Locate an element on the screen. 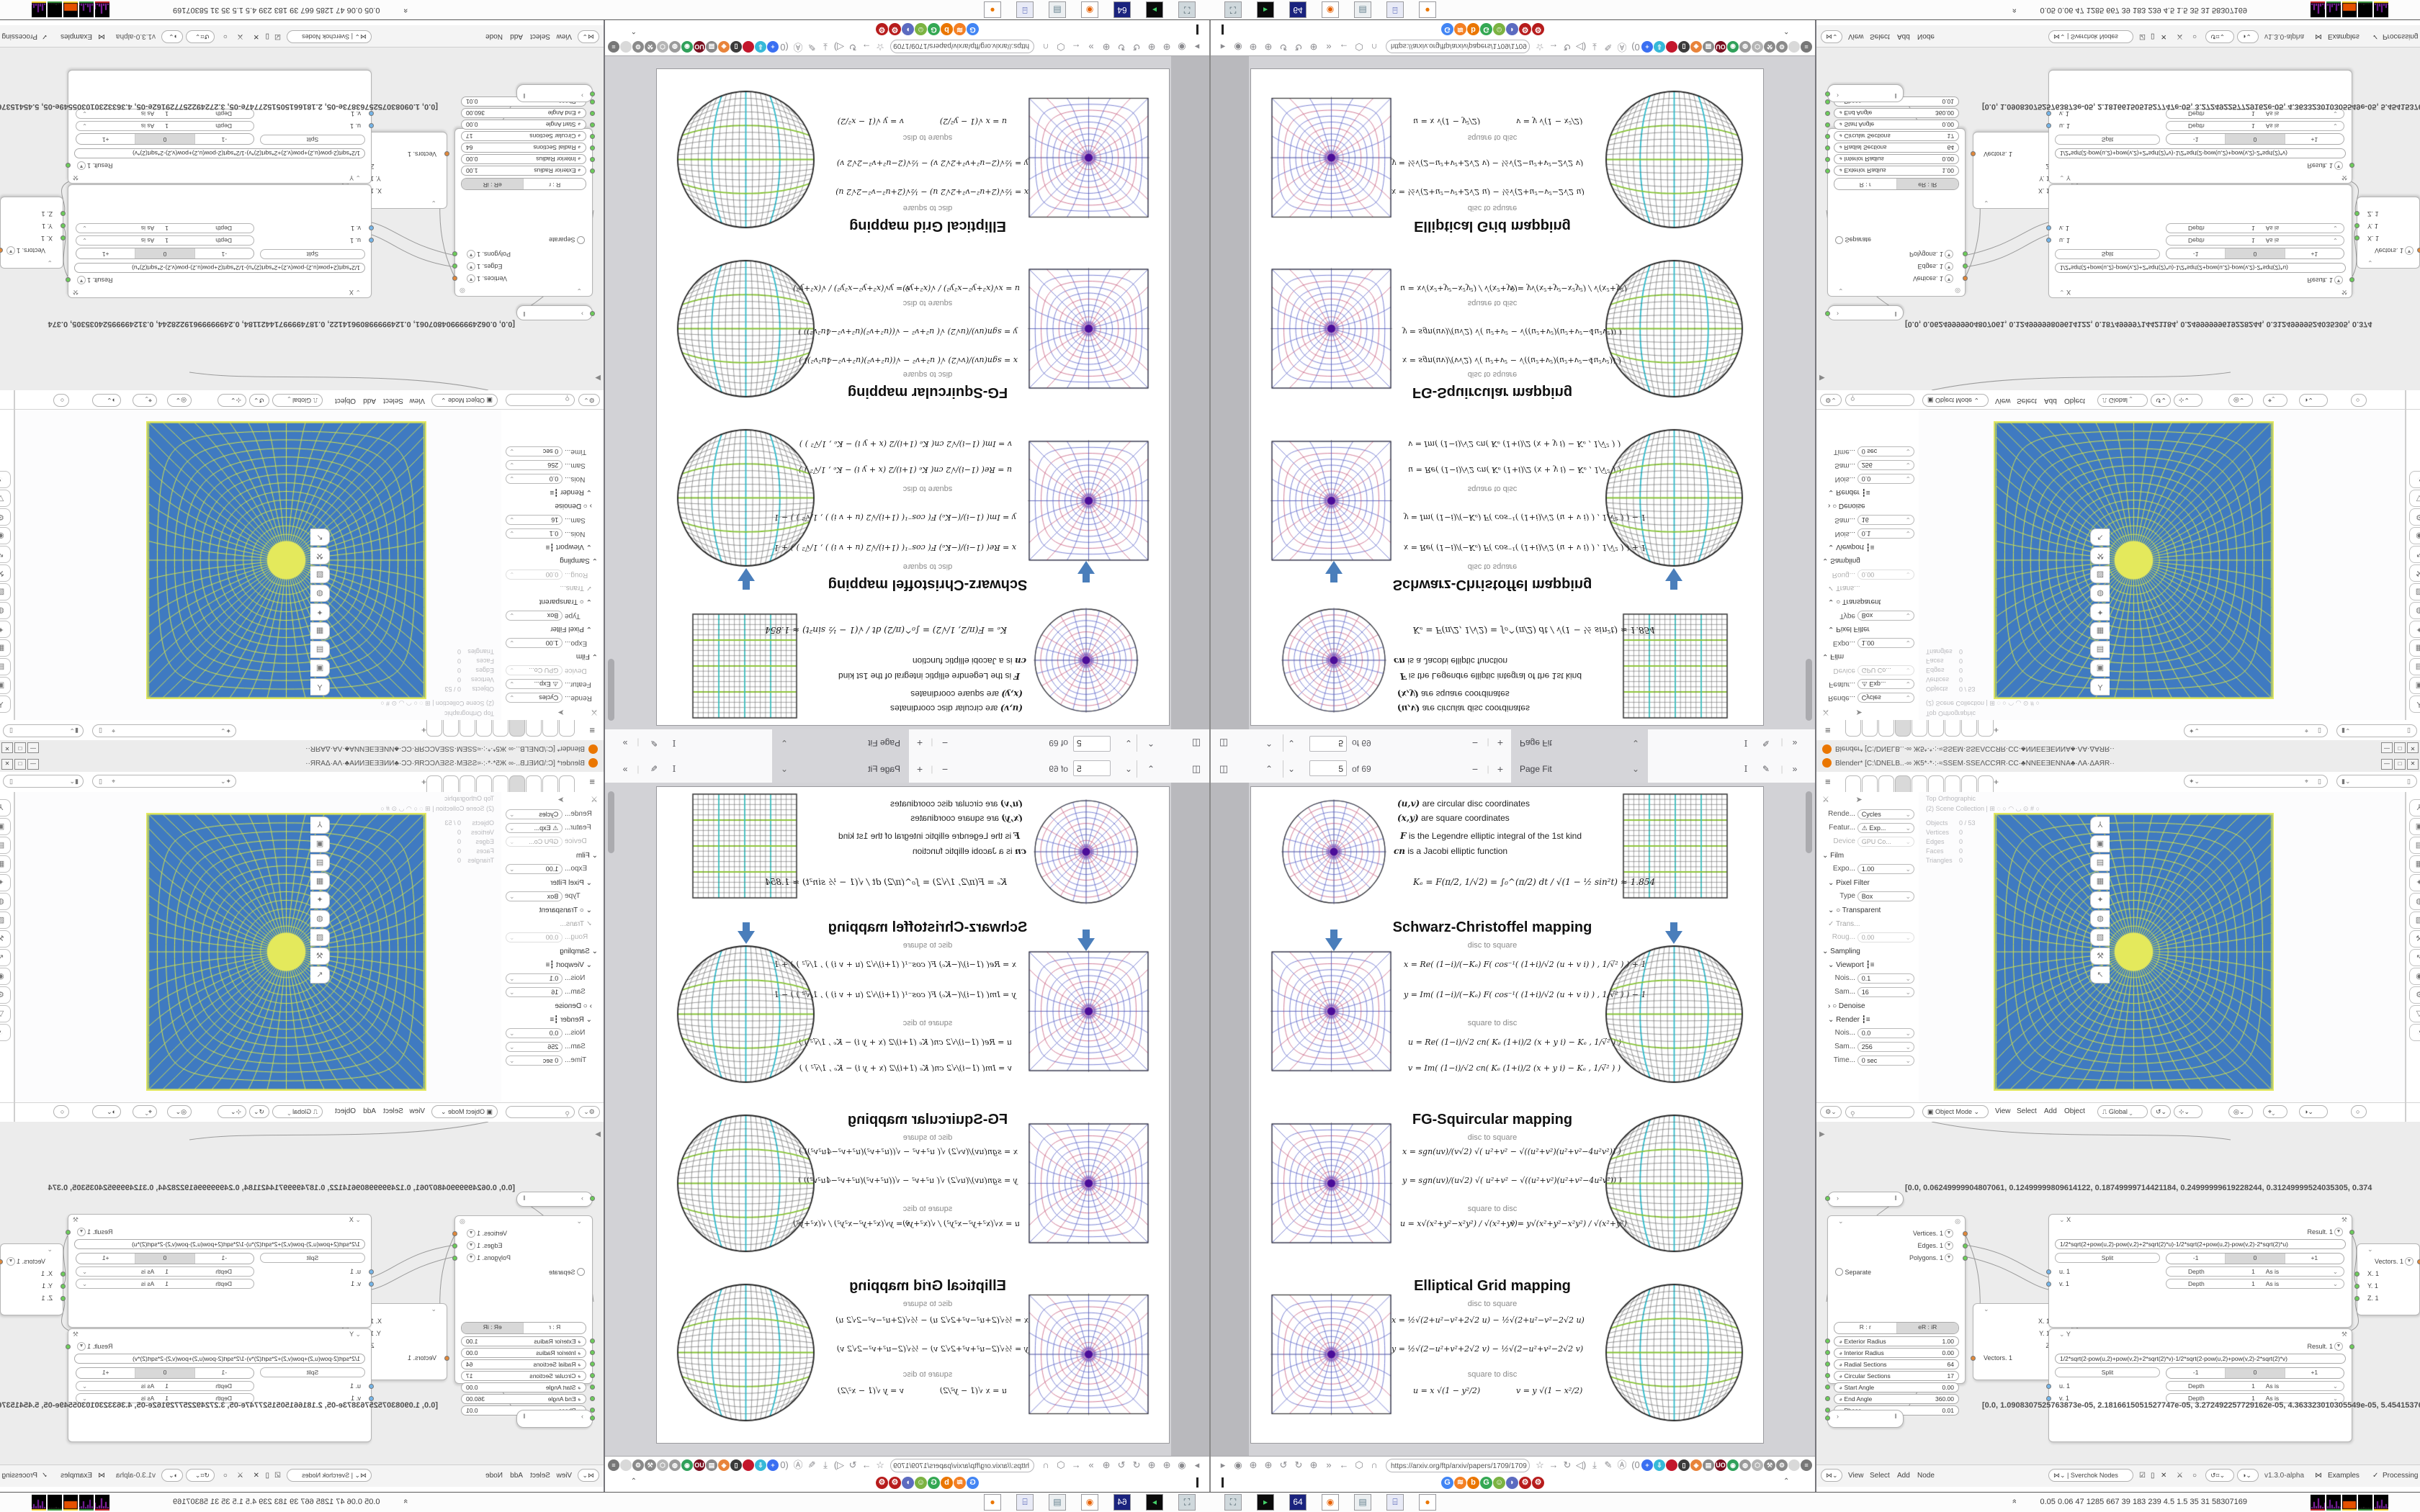 The height and width of the screenshot is (1512, 2420). node-field: ◕ Radial Sections 64 is located at coordinates (1895, 147).